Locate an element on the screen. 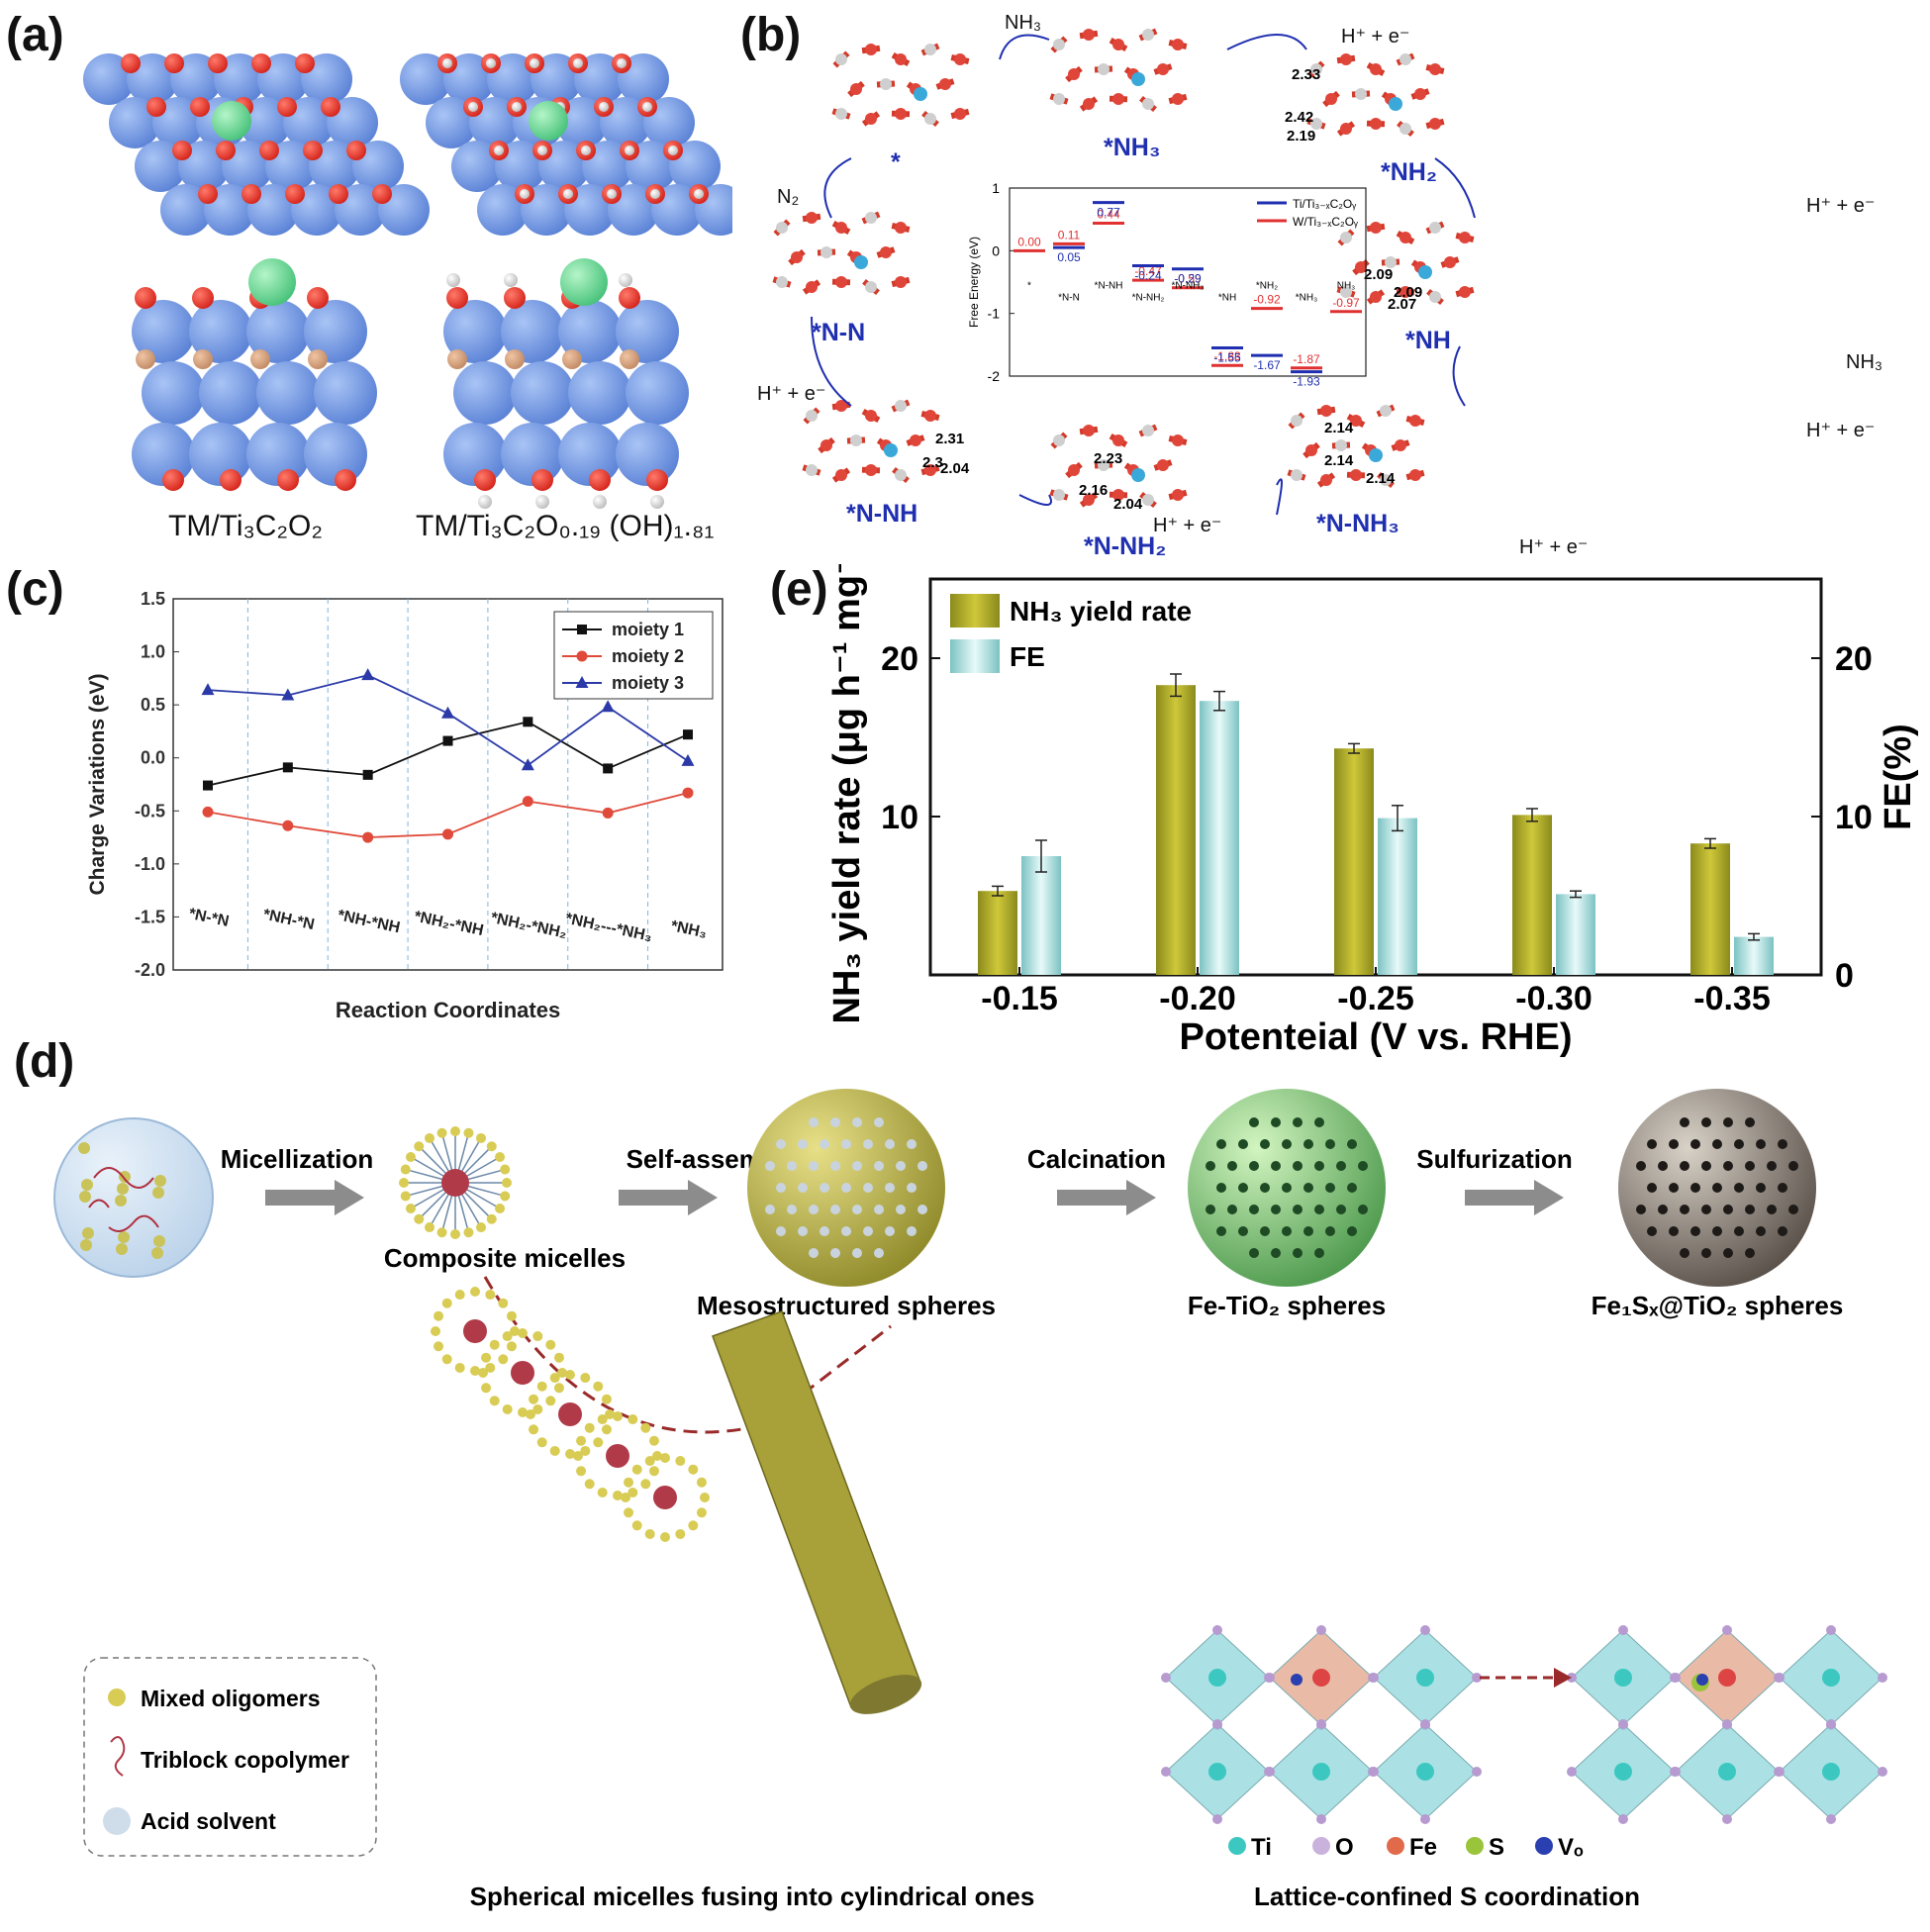  atom-legend-label: S is located at coordinates (1497, 1847).